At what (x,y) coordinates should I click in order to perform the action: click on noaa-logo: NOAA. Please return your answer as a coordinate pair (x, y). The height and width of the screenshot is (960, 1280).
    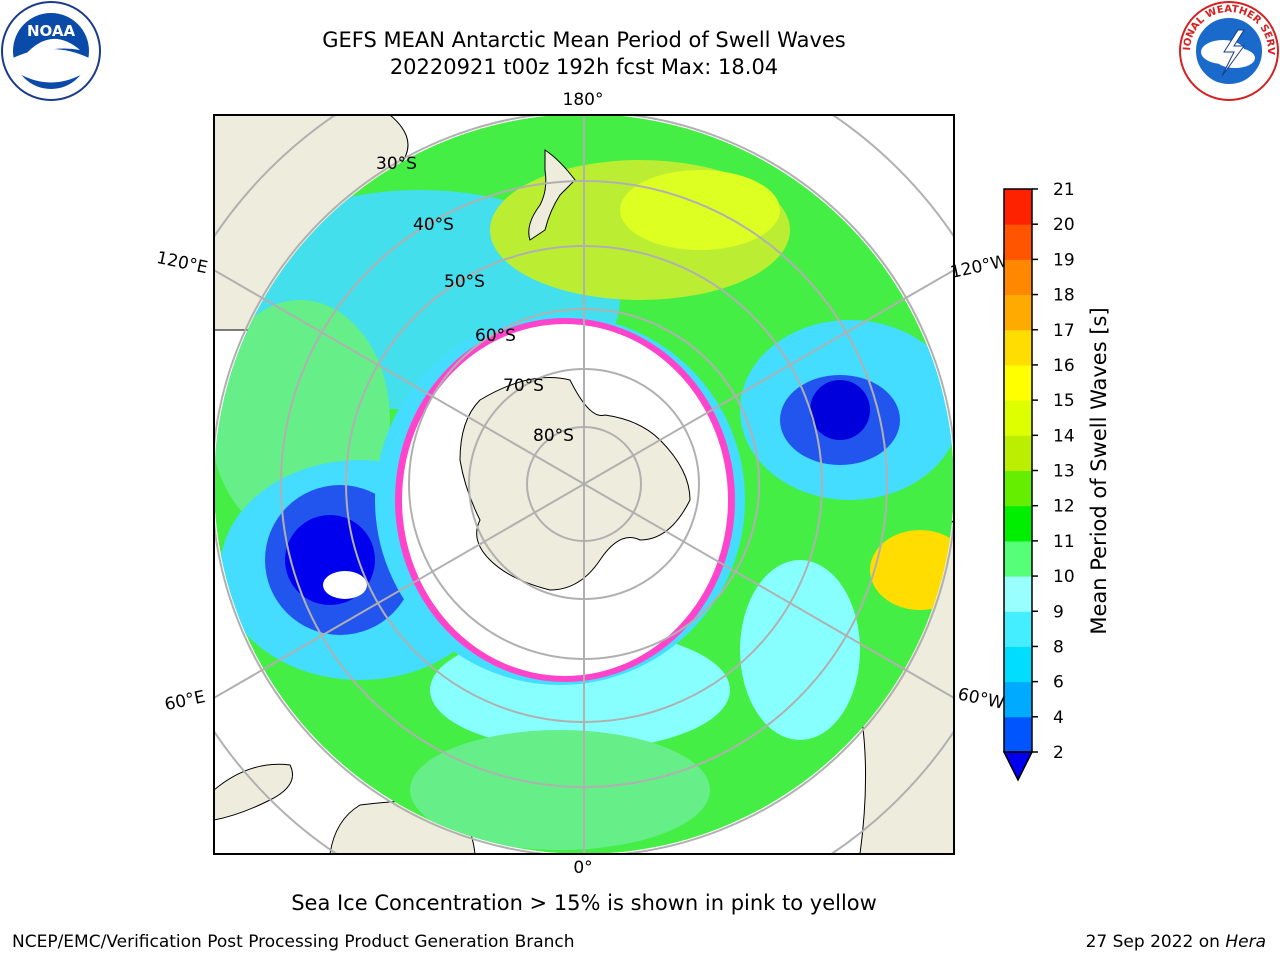
    Looking at the image, I should click on (51, 51).